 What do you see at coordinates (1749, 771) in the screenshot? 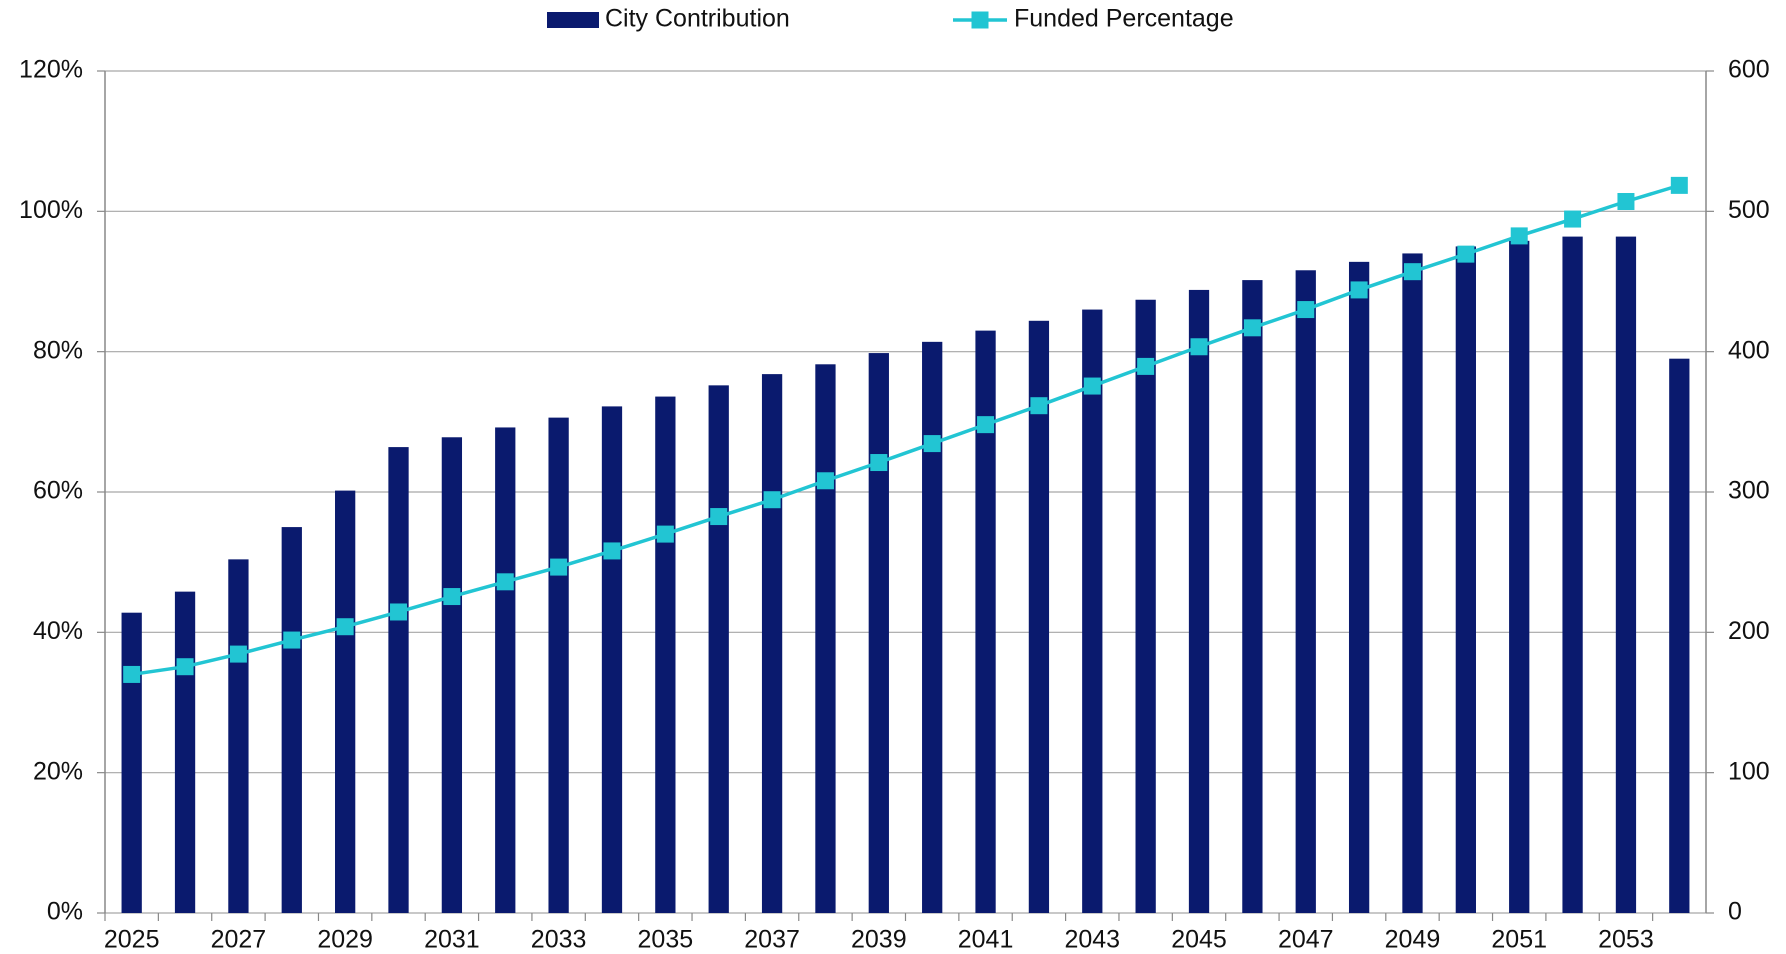
I see `y2-tick-label: 100` at bounding box center [1749, 771].